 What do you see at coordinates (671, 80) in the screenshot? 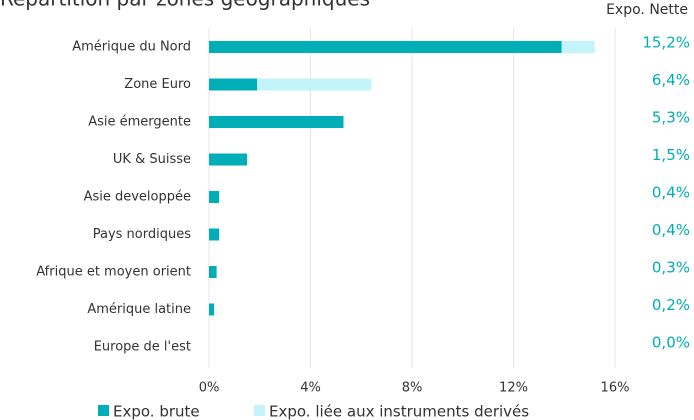
I see `total-label: 6,4%` at bounding box center [671, 80].